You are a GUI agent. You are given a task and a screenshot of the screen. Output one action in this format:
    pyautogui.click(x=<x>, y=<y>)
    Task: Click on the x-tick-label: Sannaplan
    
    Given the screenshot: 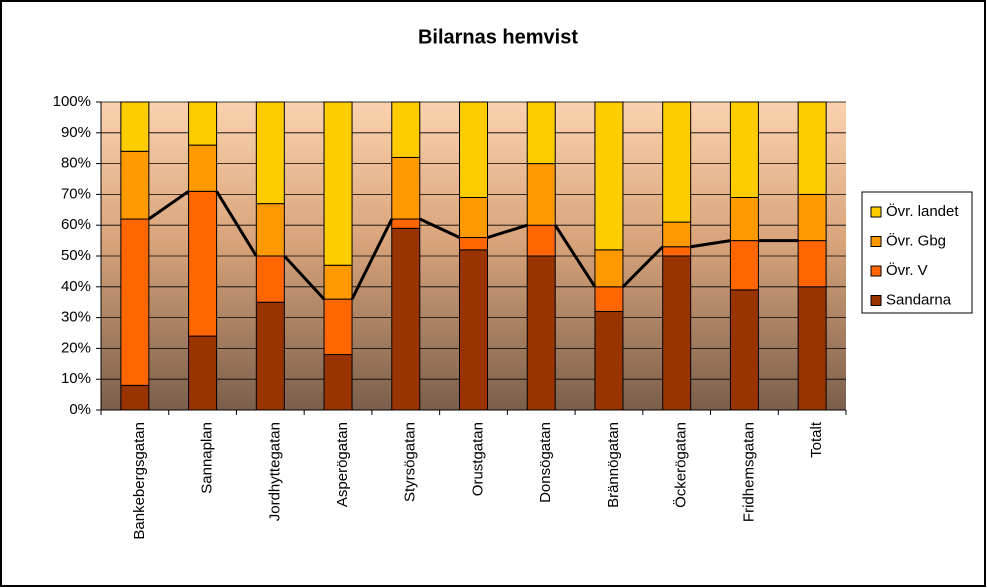 What is the action you would take?
    pyautogui.click(x=207, y=458)
    